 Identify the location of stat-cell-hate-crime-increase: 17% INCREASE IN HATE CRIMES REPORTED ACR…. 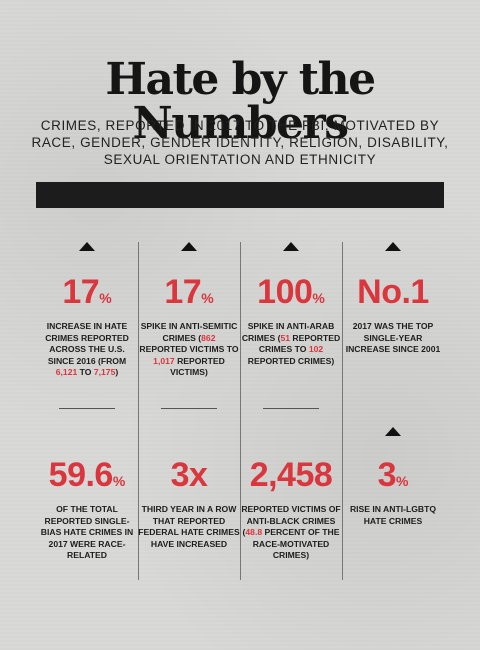
(87, 310).